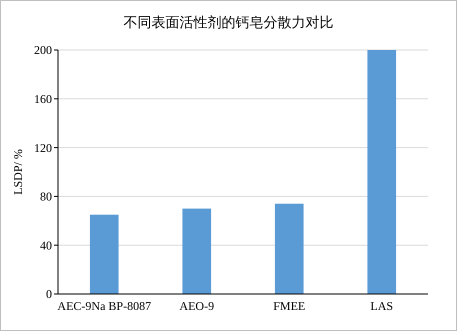 This screenshot has width=457, height=331. Describe the element at coordinates (104, 306) in the screenshot. I see `x-tick-label: AEC-9Na BP-8087` at that location.